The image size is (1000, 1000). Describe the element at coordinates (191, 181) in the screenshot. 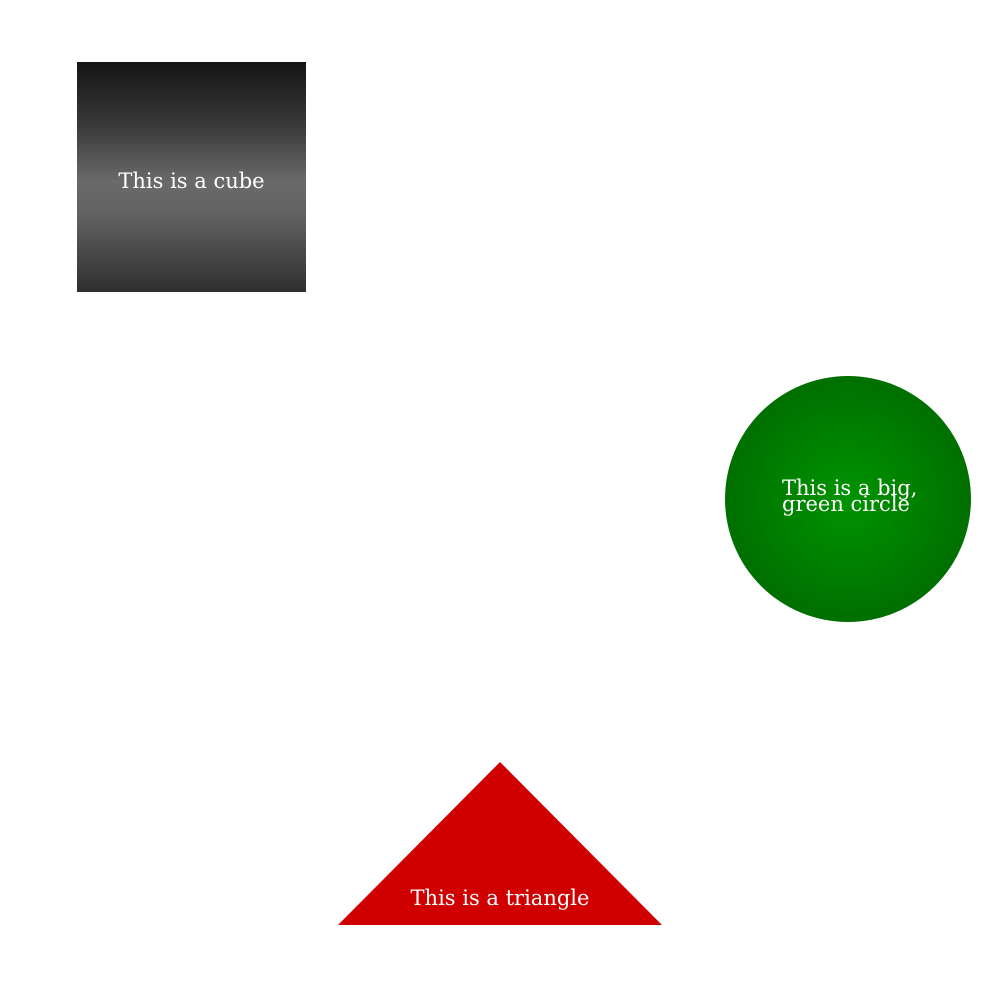

I see `cube-label: This is a cube` at that location.